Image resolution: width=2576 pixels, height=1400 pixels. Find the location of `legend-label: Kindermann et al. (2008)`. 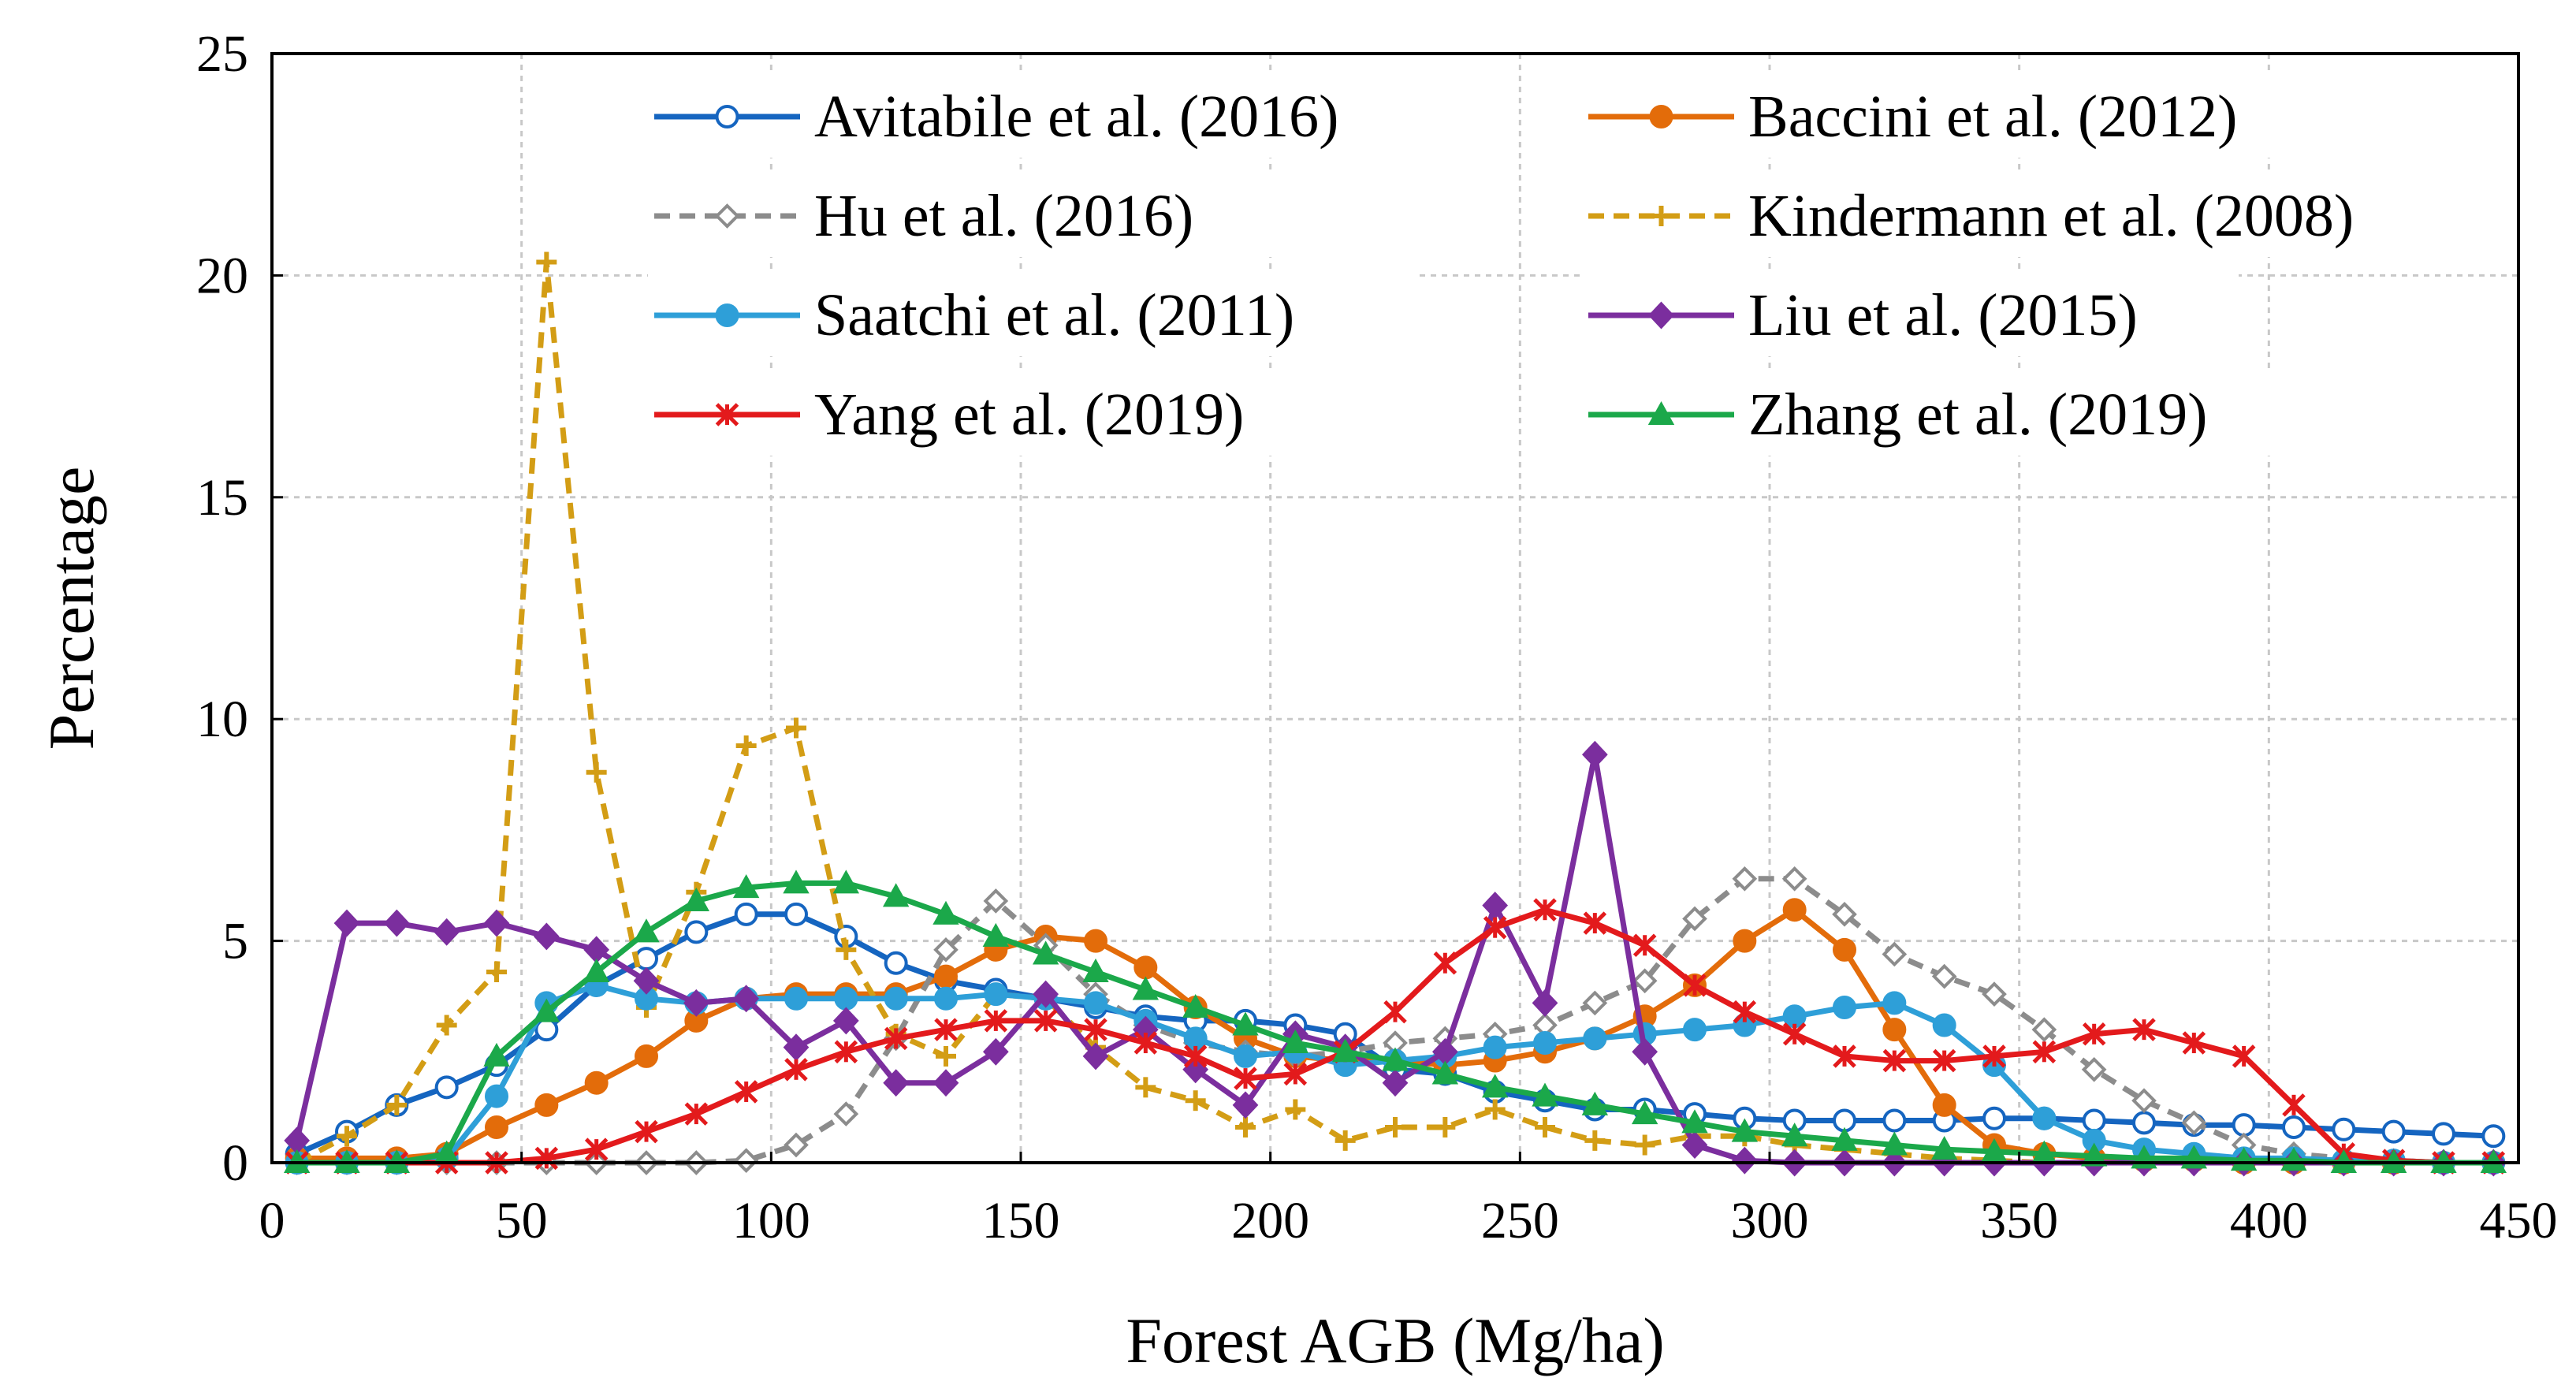

legend-label: Kindermann et al. (2008) is located at coordinates (2051, 216).